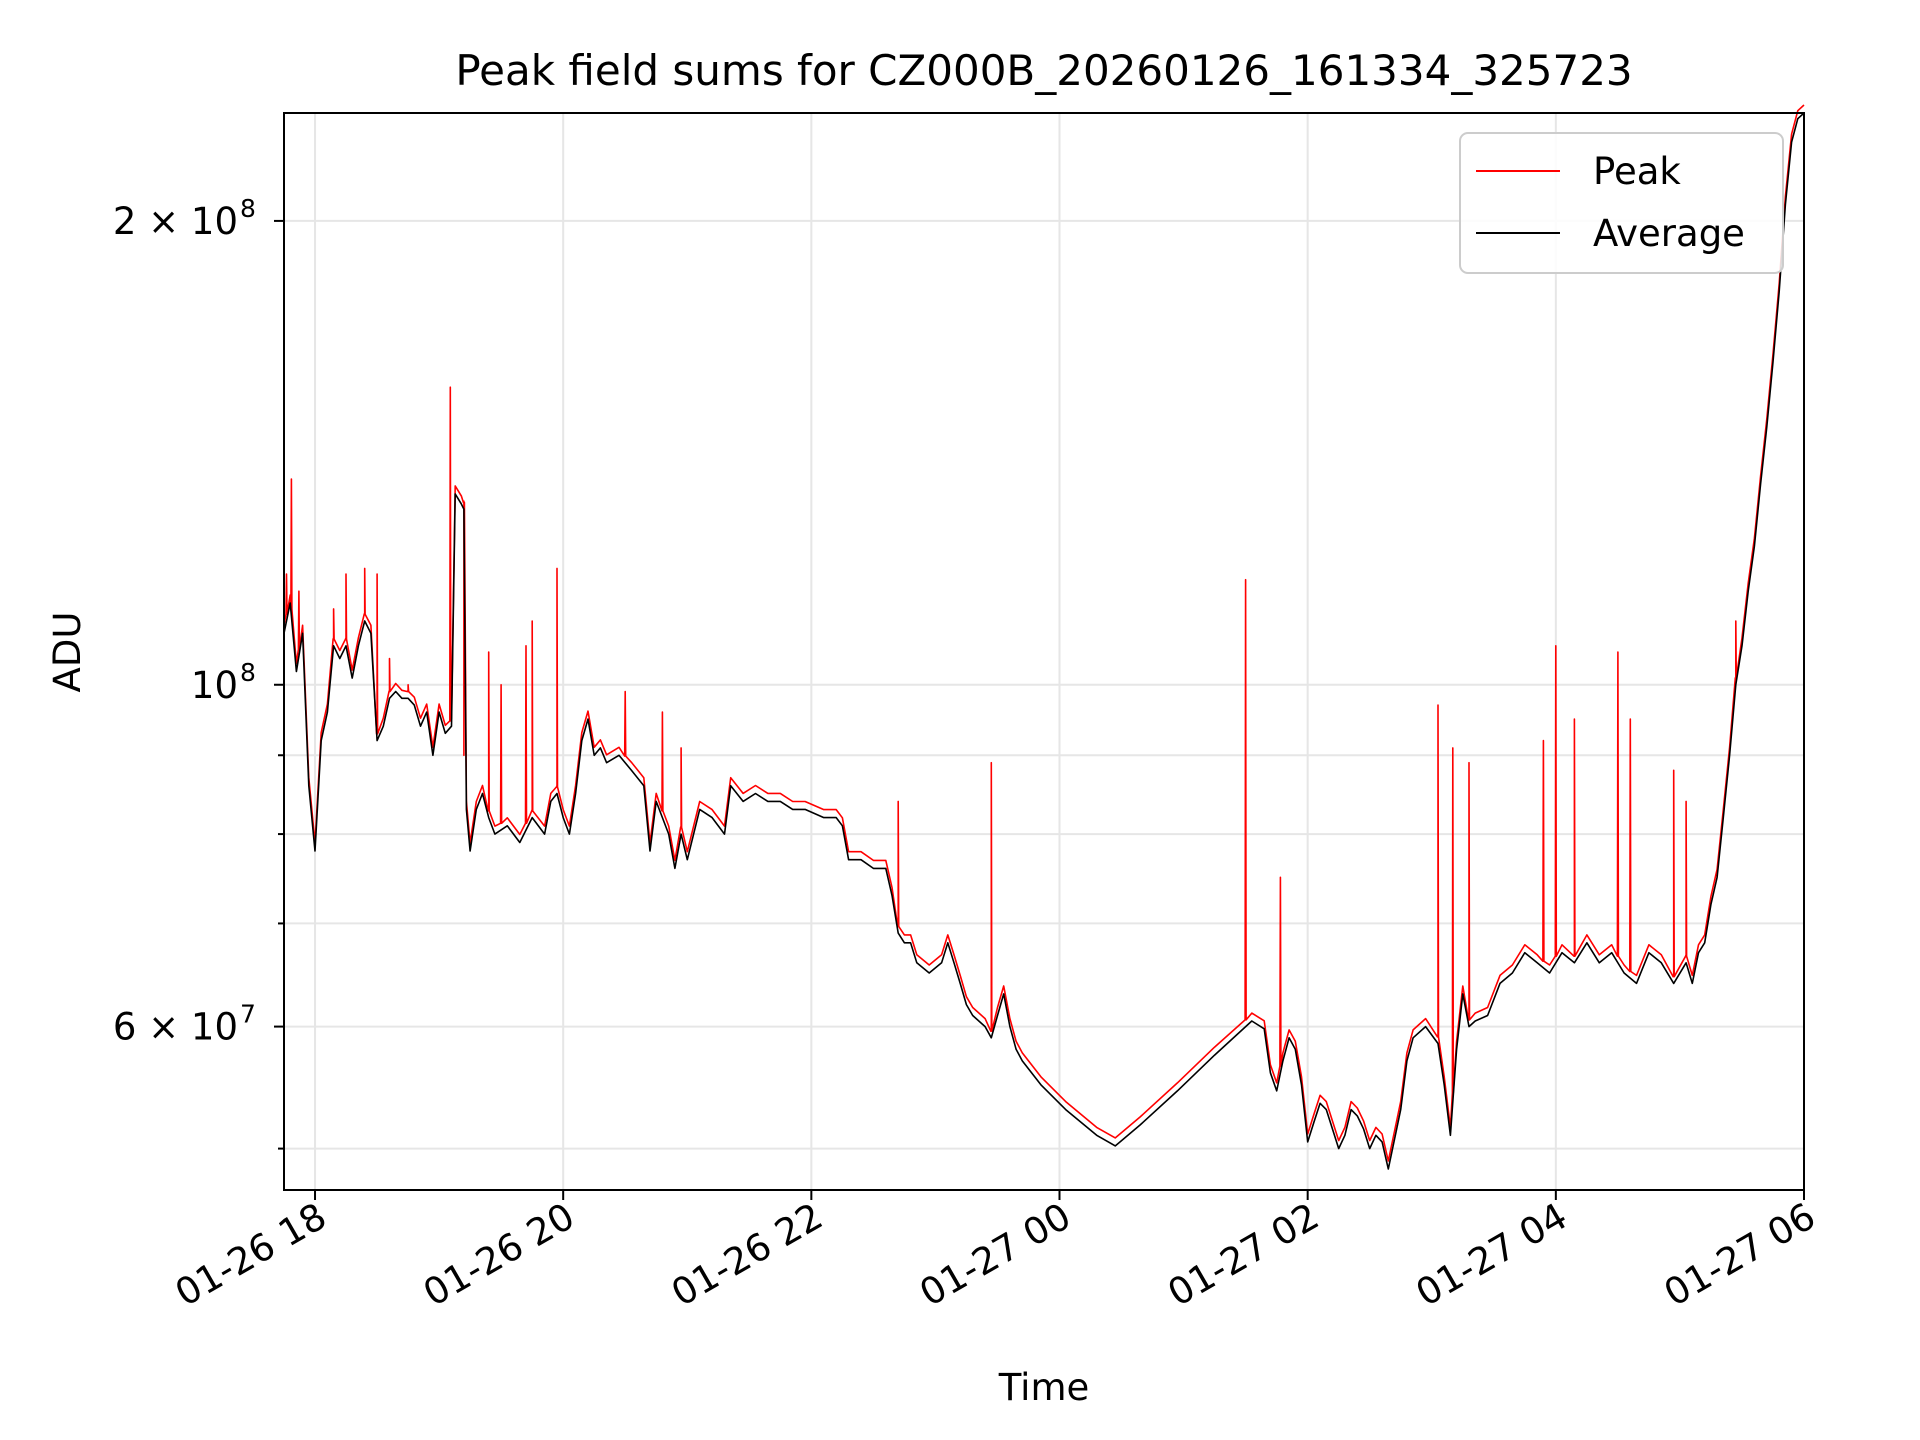  What do you see at coordinates (214, 685) in the screenshot?
I see `y-tick-label: 10` at bounding box center [214, 685].